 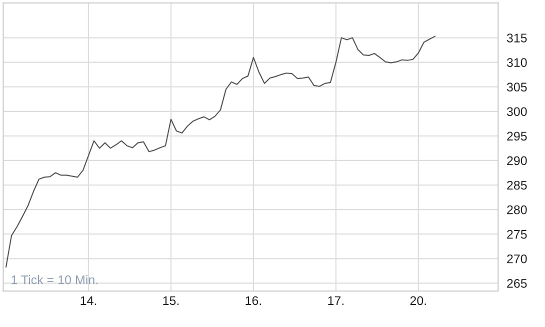 What do you see at coordinates (517, 283) in the screenshot?
I see `y-tick-label: 265` at bounding box center [517, 283].